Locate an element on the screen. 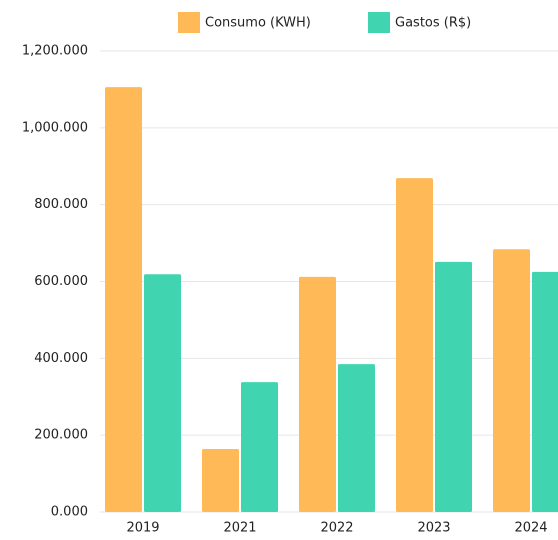  x-tick-label: 2024 is located at coordinates (530, 528).